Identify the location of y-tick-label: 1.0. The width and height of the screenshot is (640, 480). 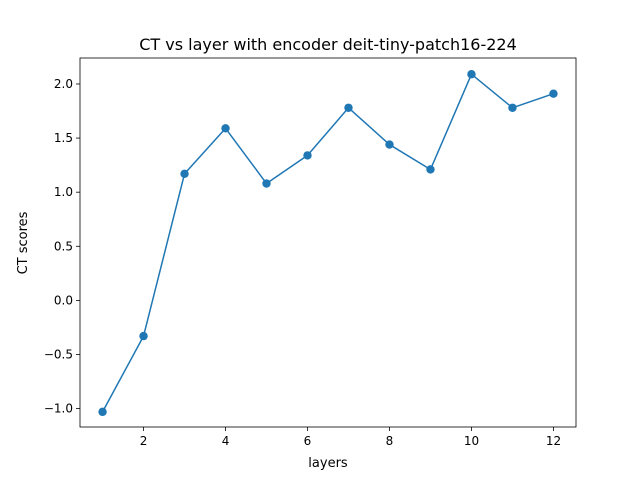
(63, 192).